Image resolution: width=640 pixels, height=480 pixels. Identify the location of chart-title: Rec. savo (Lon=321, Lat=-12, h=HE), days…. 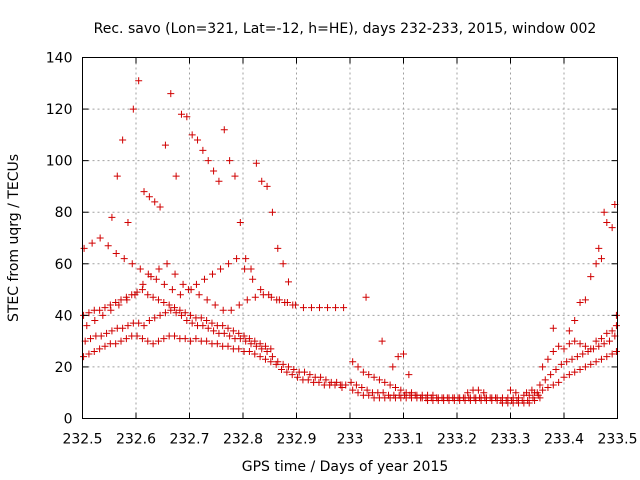
(345, 29).